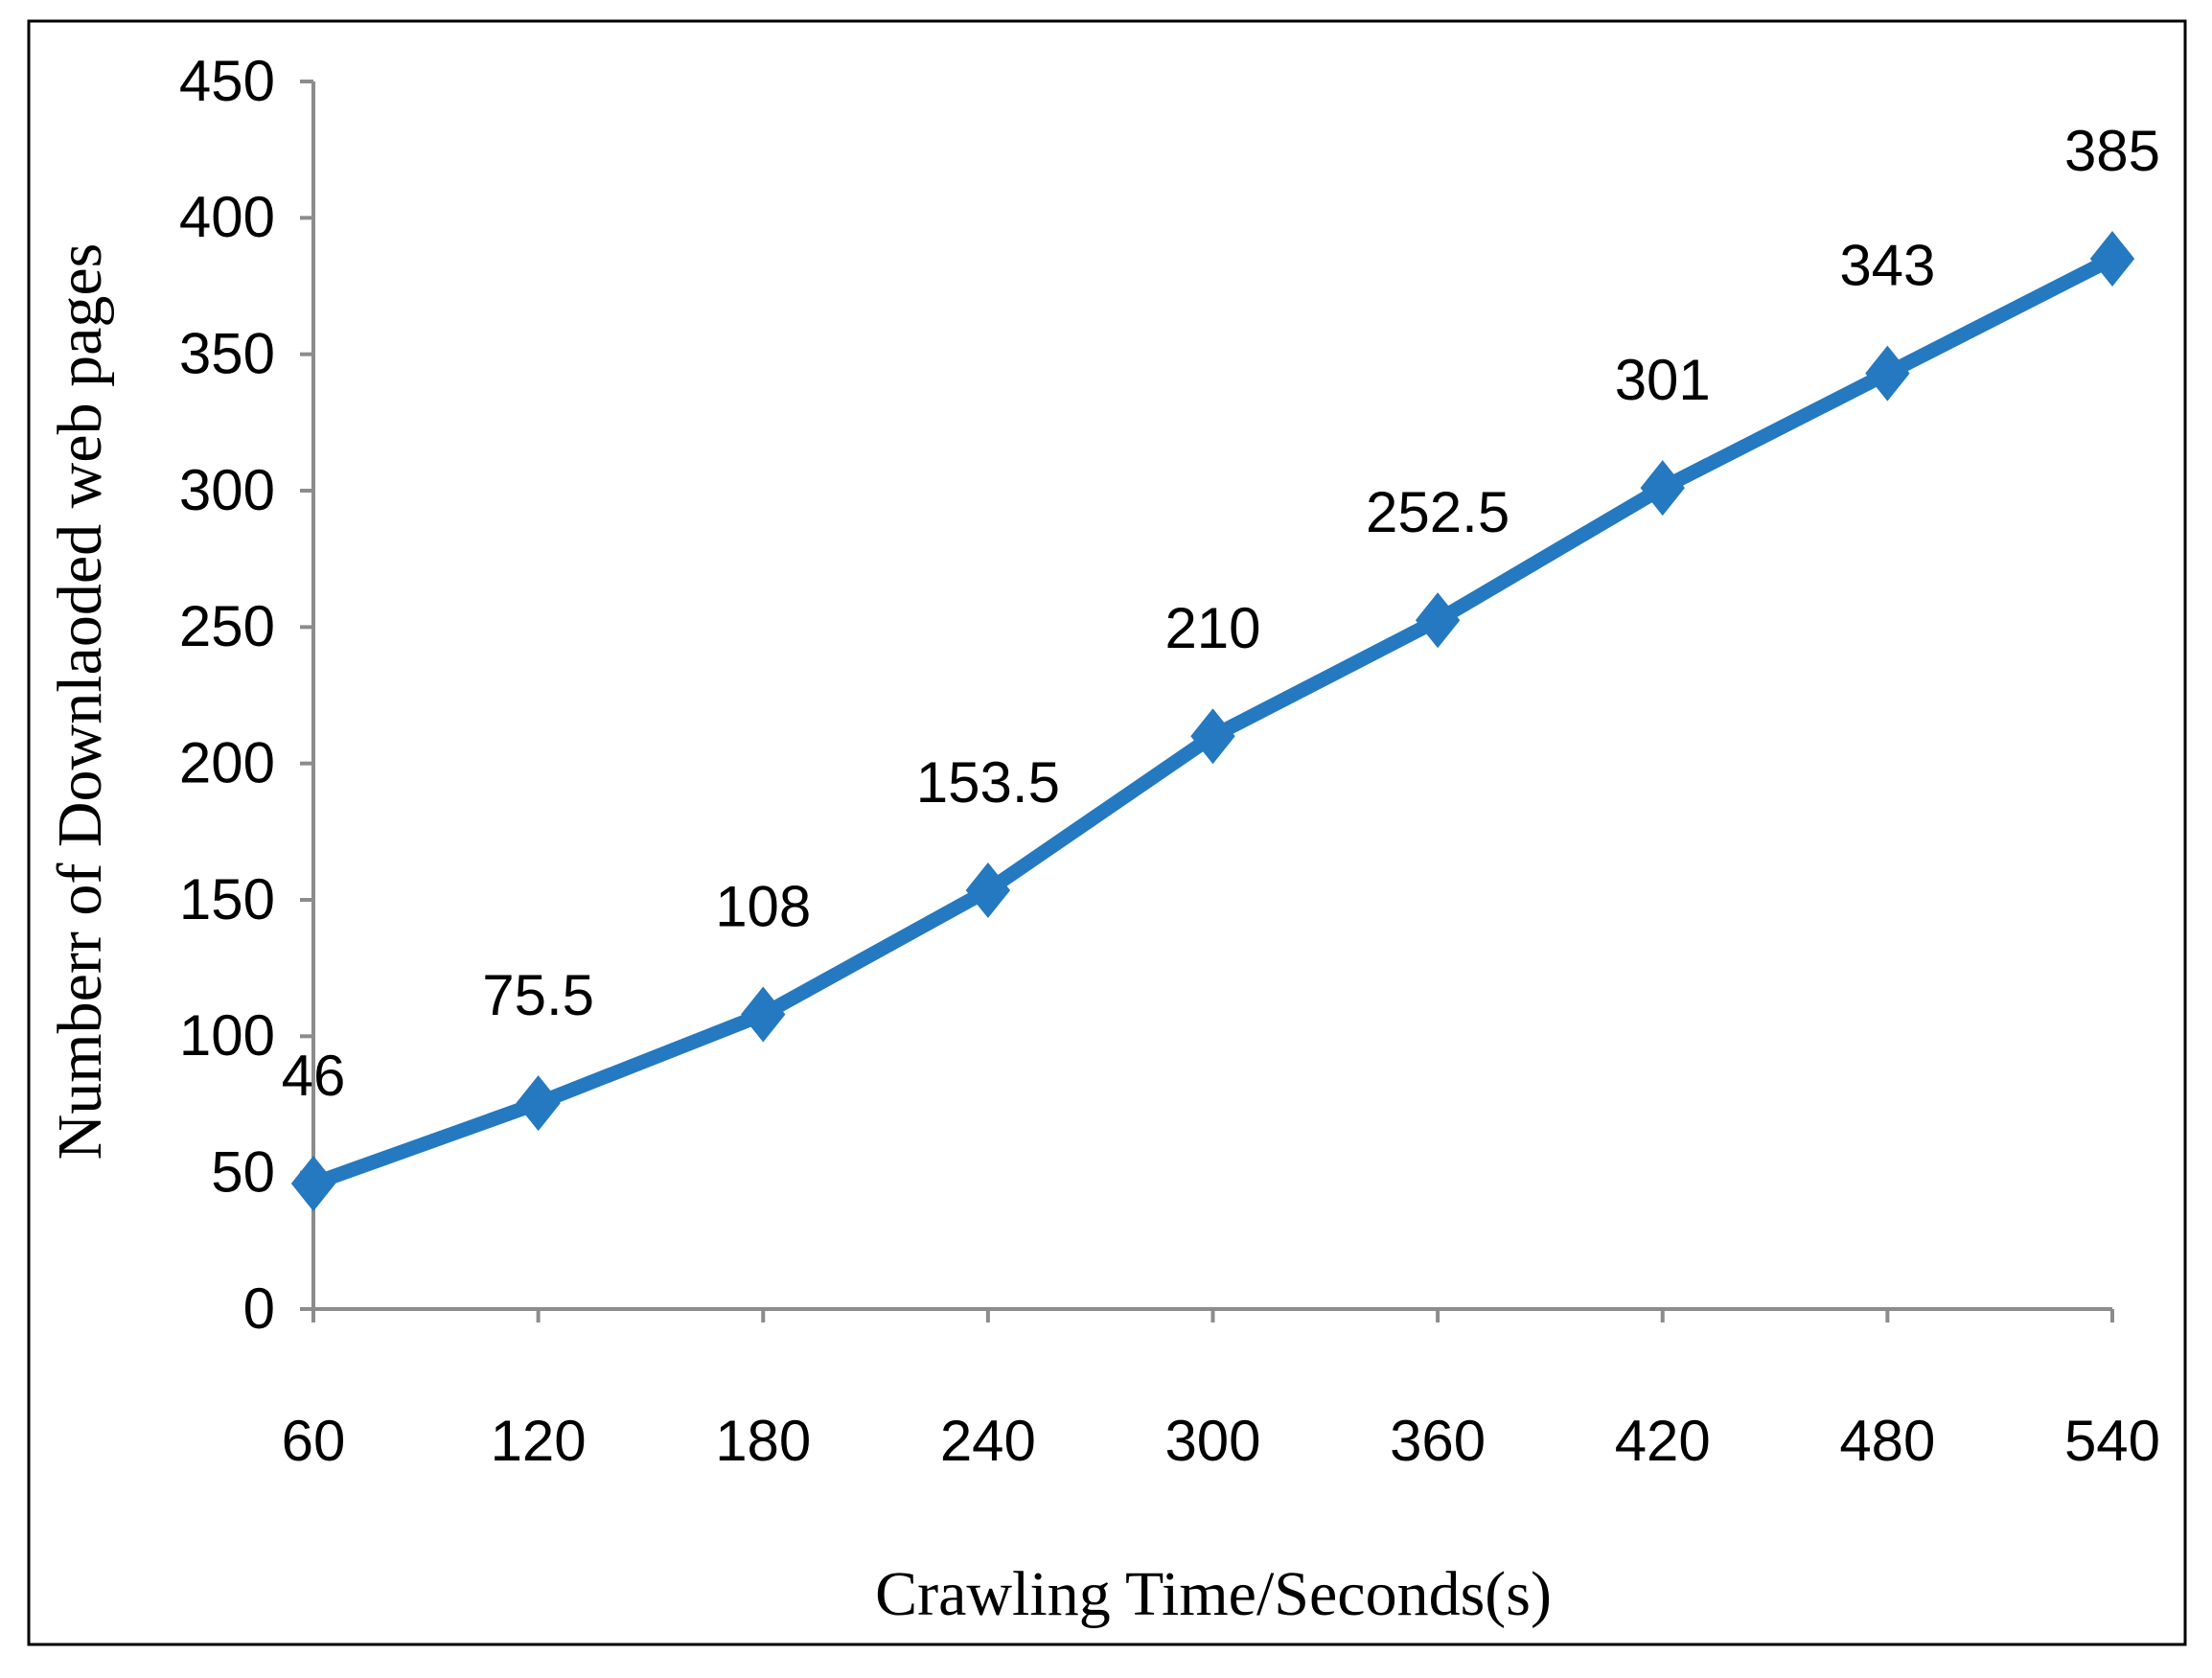  What do you see at coordinates (1438, 1441) in the screenshot?
I see `x-tick-label: 360` at bounding box center [1438, 1441].